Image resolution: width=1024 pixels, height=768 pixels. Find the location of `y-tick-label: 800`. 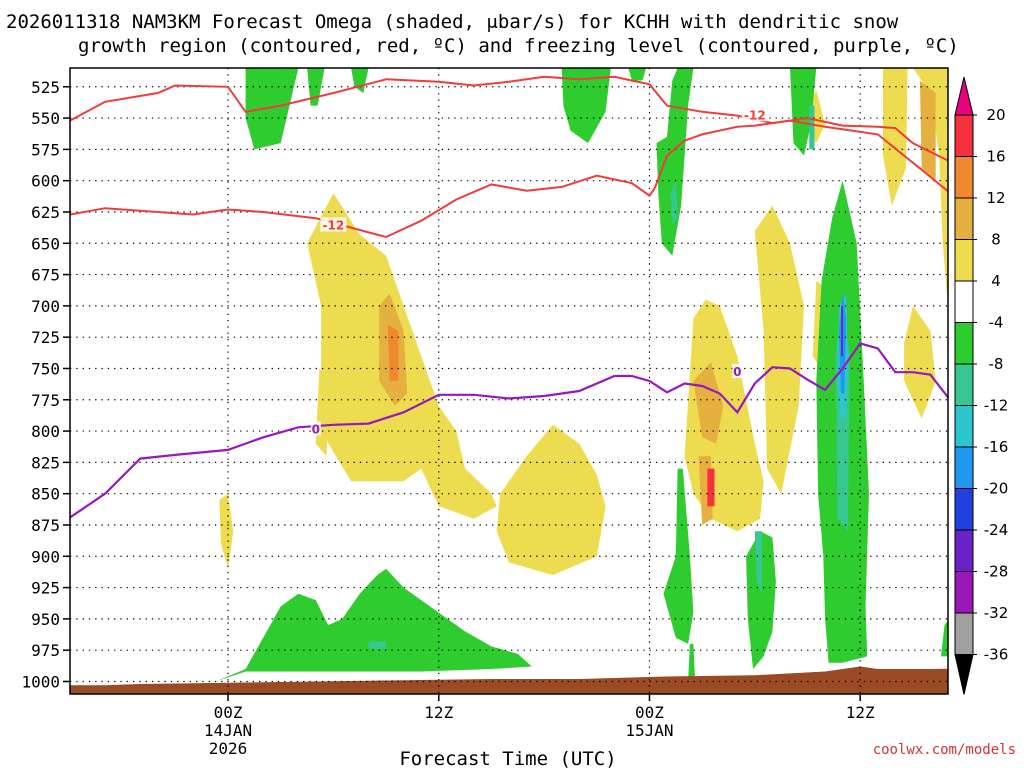

y-tick-label: 800 is located at coordinates (45, 431).